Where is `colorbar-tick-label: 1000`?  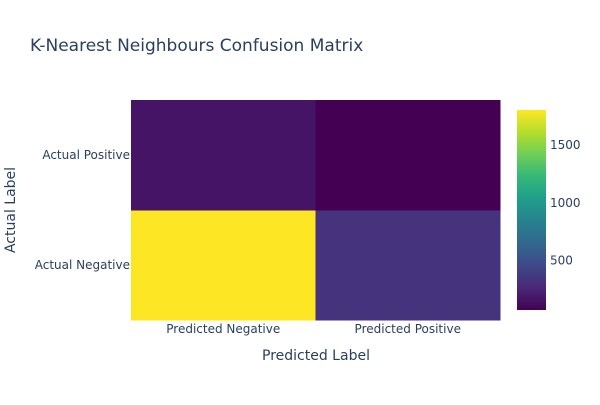 colorbar-tick-label: 1000 is located at coordinates (565, 203).